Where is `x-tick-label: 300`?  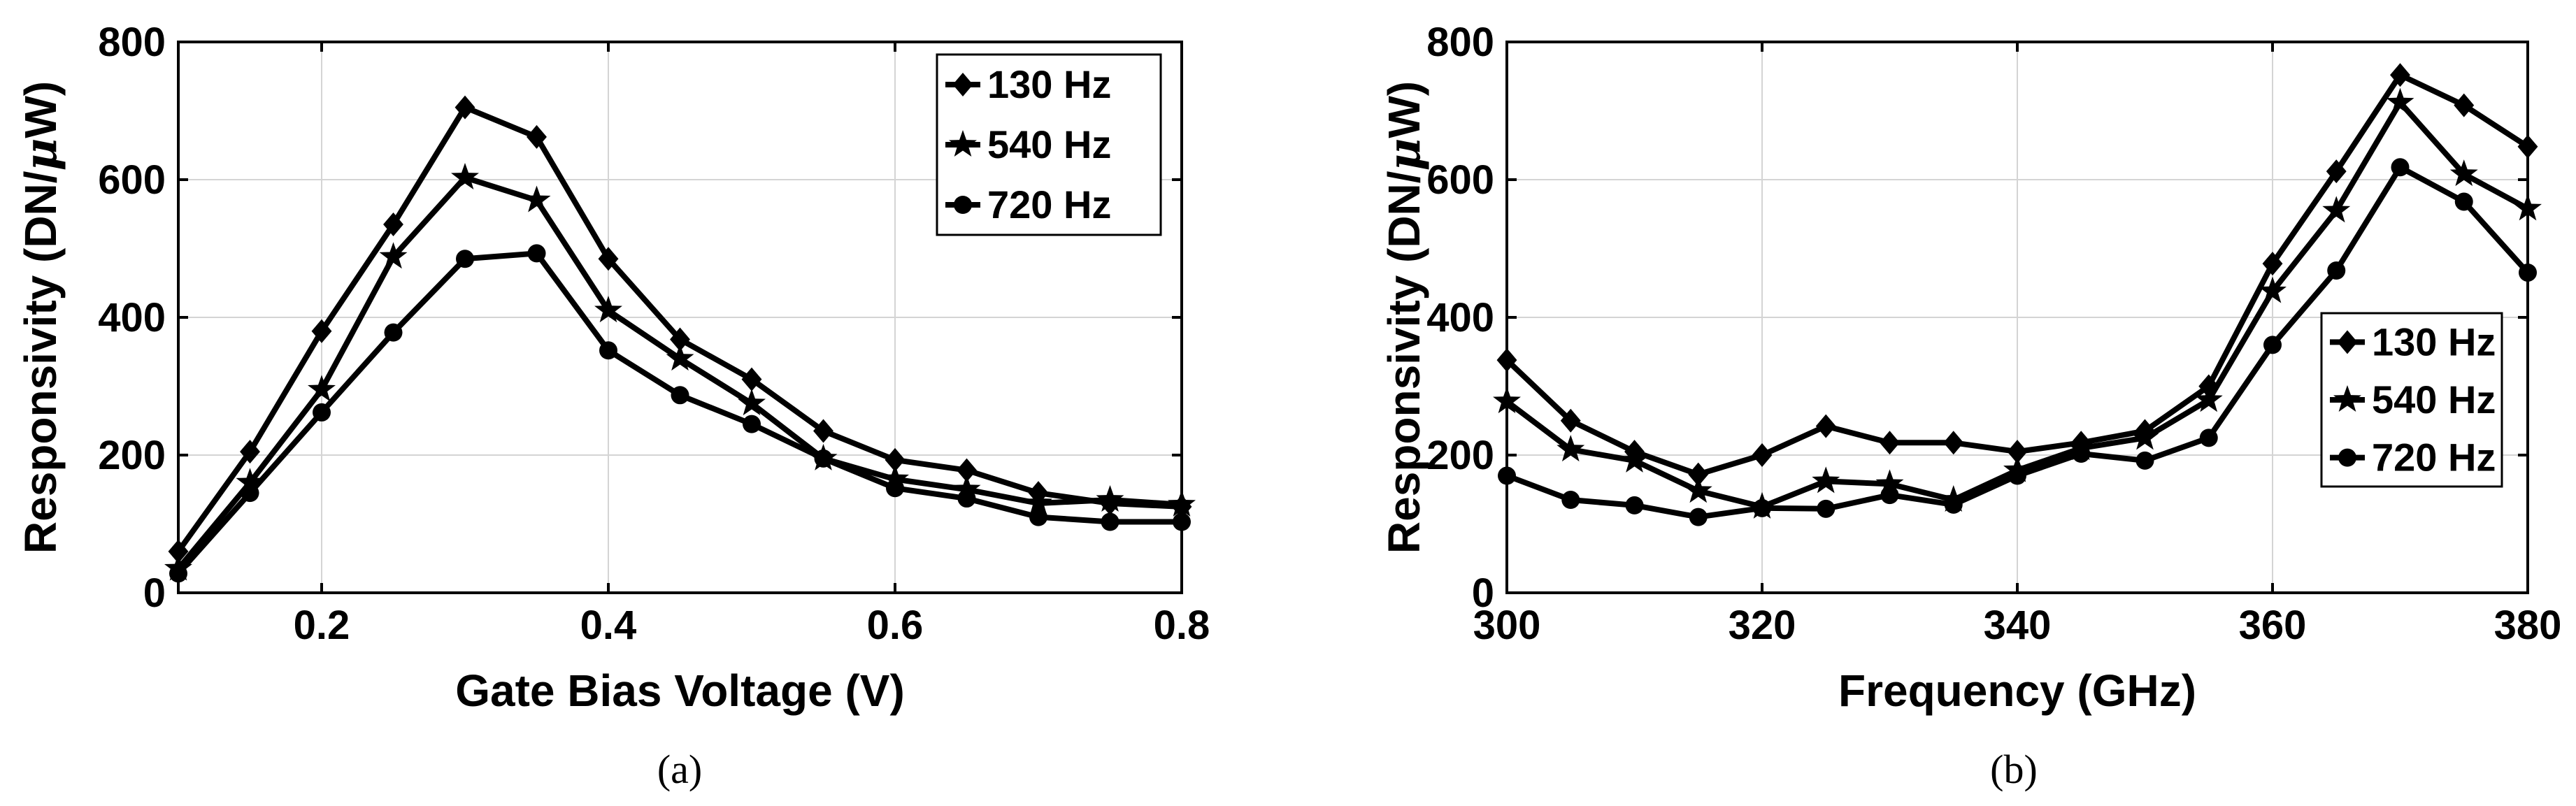 x-tick-label: 300 is located at coordinates (1507, 626).